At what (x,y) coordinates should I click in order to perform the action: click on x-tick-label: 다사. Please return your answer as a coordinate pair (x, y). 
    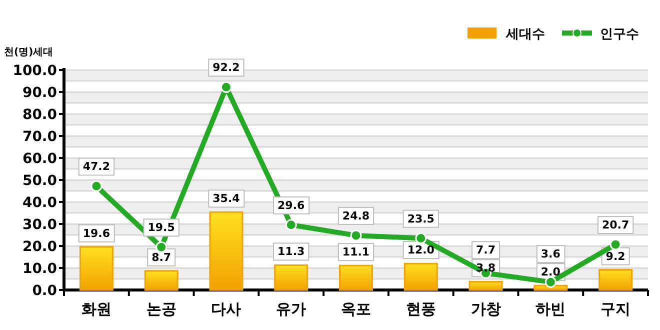
    Looking at the image, I should click on (226, 309).